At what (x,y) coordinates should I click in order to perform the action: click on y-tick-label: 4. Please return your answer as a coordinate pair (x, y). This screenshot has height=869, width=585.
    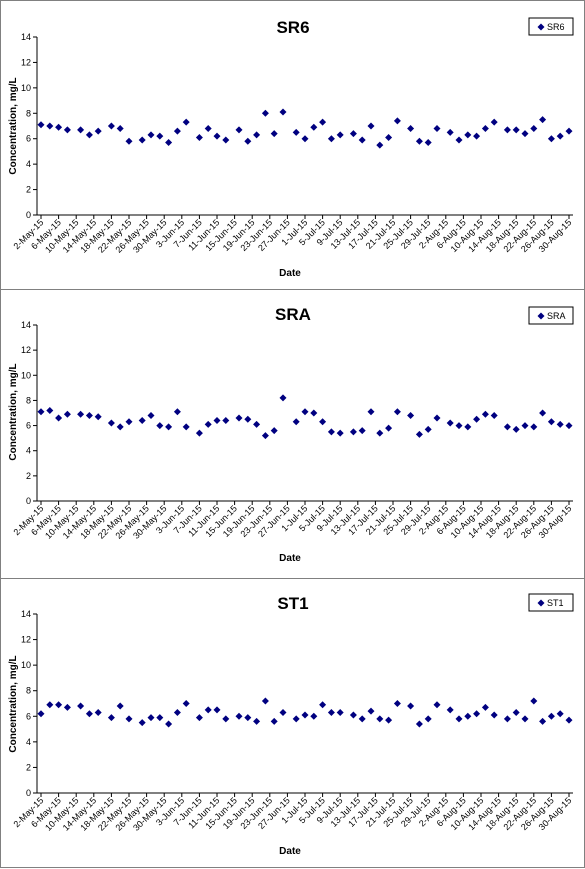
    Looking at the image, I should click on (28, 742).